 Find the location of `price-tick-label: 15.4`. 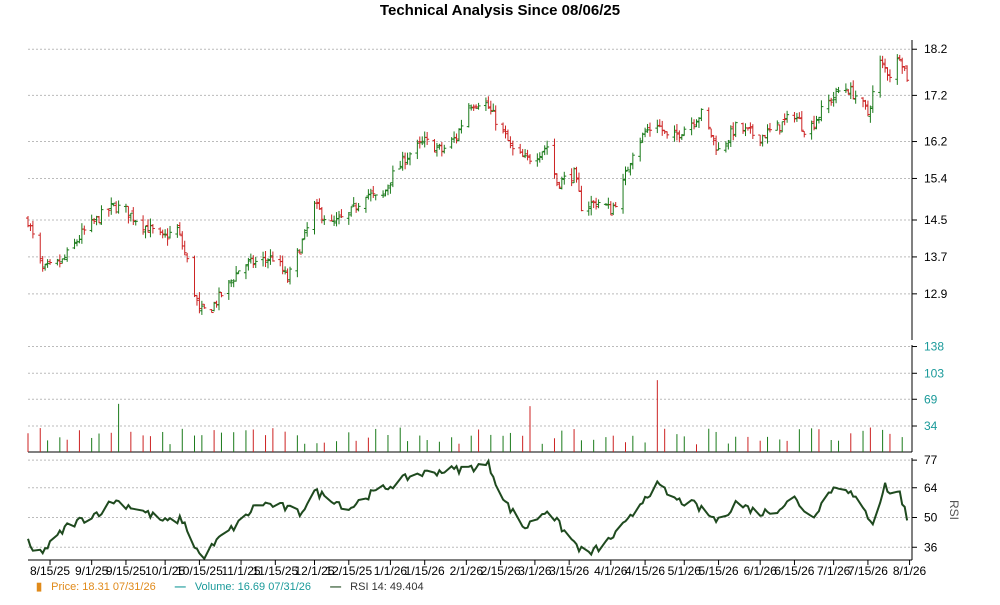

price-tick-label: 15.4 is located at coordinates (936, 178).